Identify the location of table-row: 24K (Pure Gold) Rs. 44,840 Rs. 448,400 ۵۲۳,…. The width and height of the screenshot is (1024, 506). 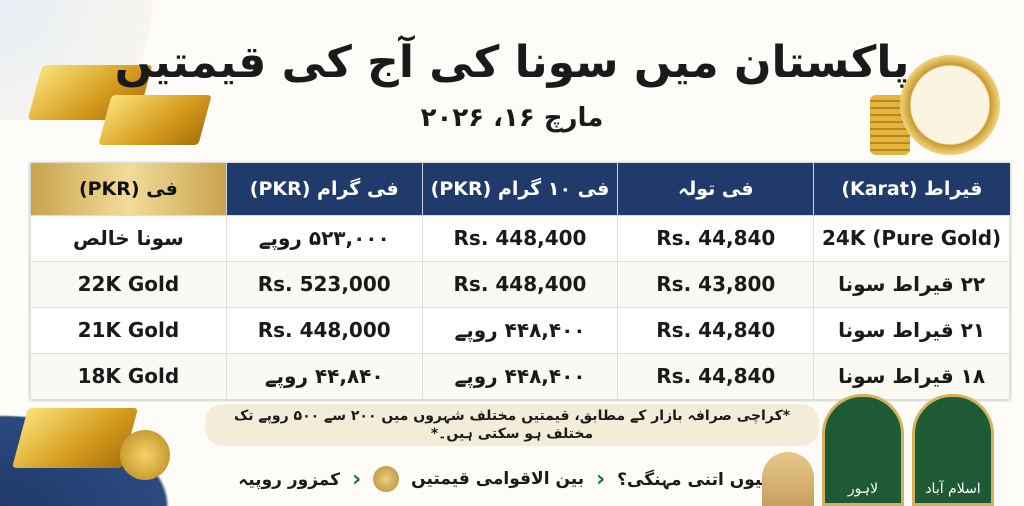
(520, 238).